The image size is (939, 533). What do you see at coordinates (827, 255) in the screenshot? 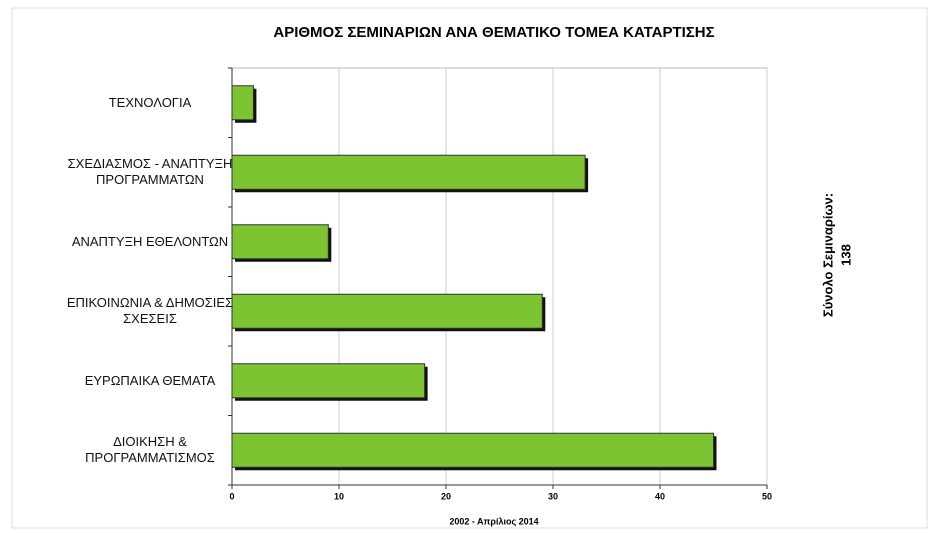
I see `side-label: Σύνολο Σεμιναρίων:` at bounding box center [827, 255].